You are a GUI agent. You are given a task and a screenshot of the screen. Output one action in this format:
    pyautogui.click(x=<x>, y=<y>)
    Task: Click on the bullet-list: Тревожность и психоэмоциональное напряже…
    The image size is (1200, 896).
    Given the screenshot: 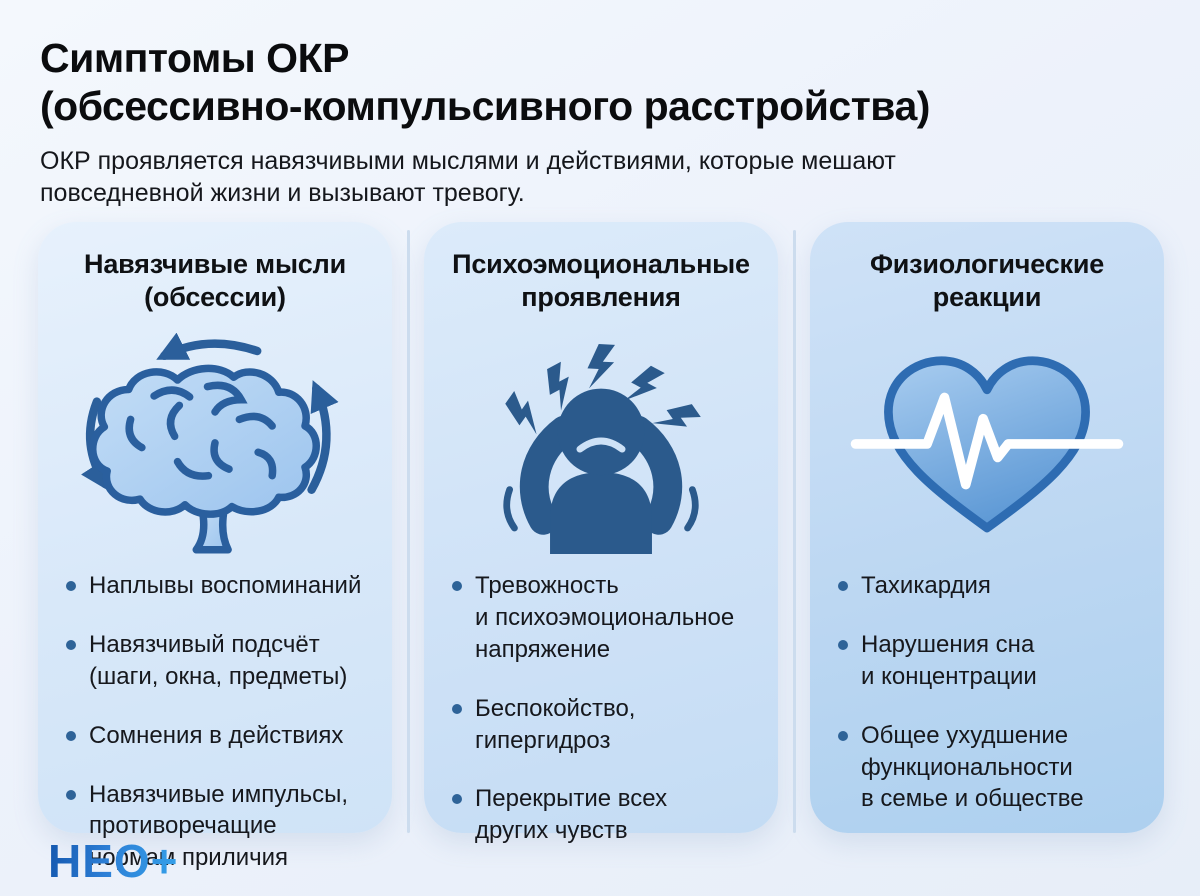 What is the action you would take?
    pyautogui.click(x=601, y=708)
    